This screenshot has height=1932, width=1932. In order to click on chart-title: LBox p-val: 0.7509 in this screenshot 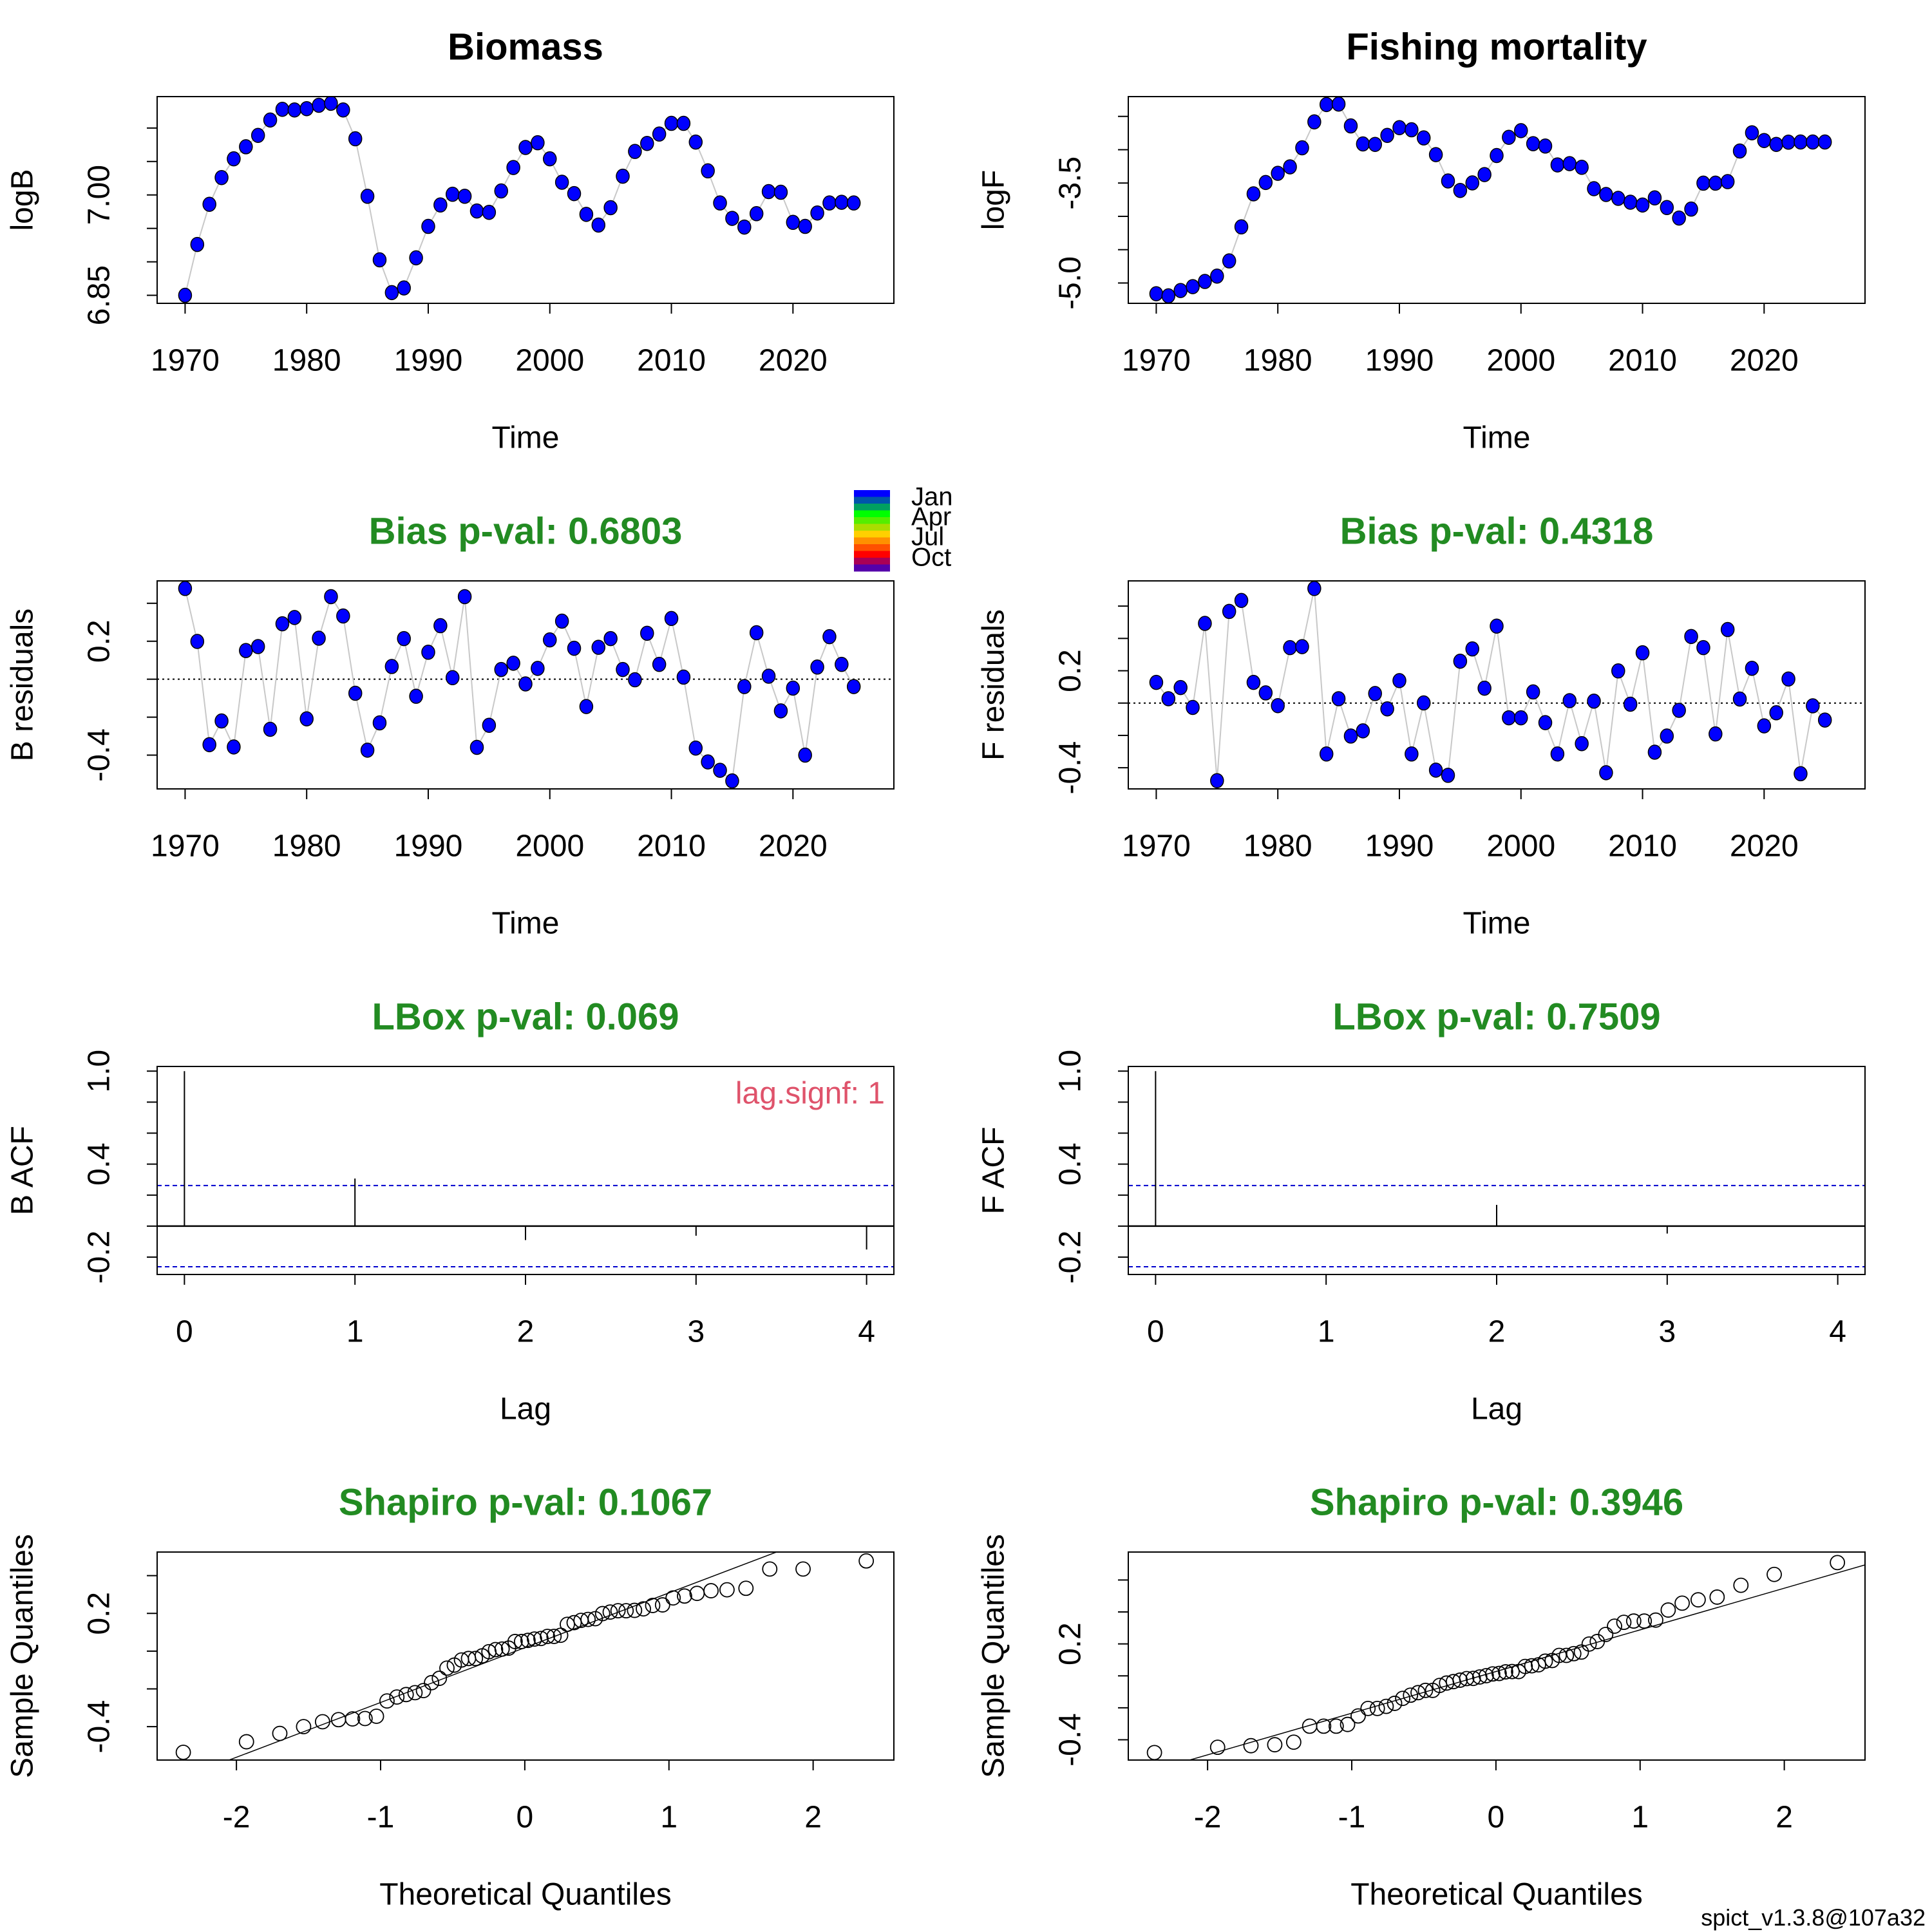, I will do `click(1496, 1016)`.